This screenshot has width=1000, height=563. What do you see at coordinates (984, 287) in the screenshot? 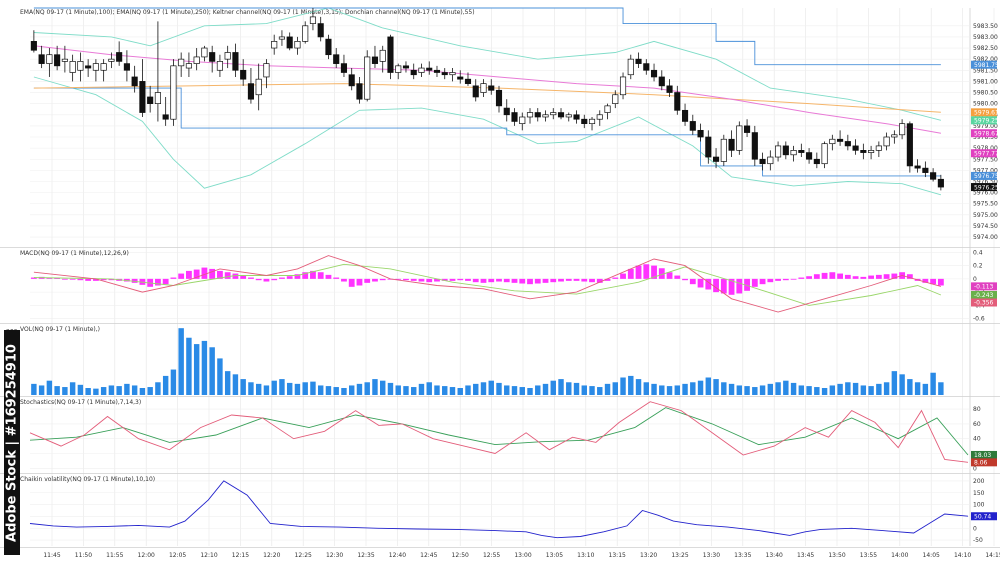
I see `price-label: -0.113` at bounding box center [984, 287].